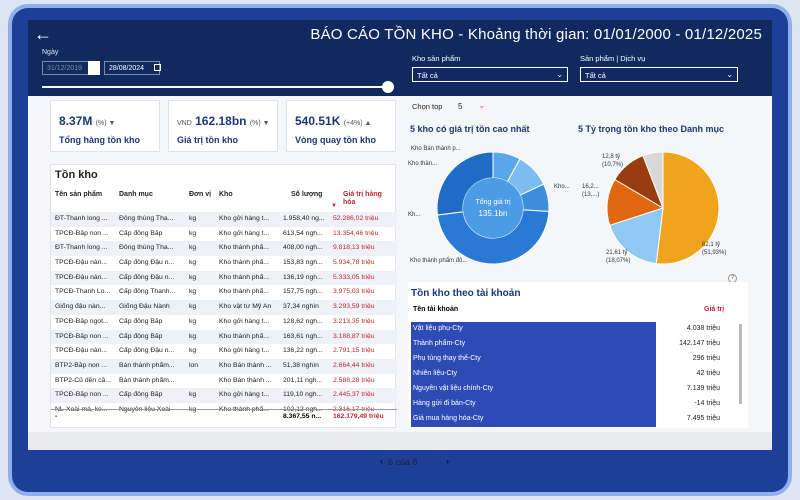  Describe the element at coordinates (356, 233) in the screenshot. I see `table-cell: 13.354,46 triệu` at that location.